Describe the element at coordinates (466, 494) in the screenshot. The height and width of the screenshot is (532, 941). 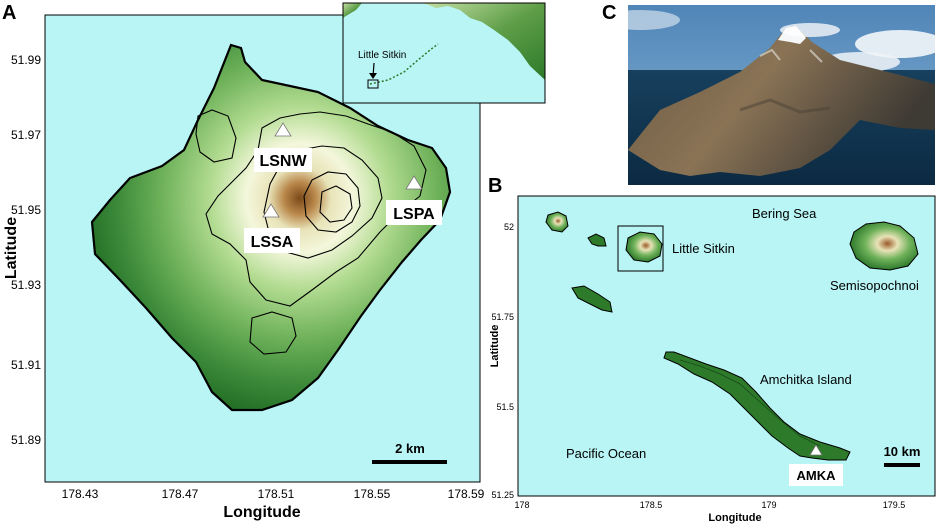
I see `x-tick-label: 178.59` at that location.